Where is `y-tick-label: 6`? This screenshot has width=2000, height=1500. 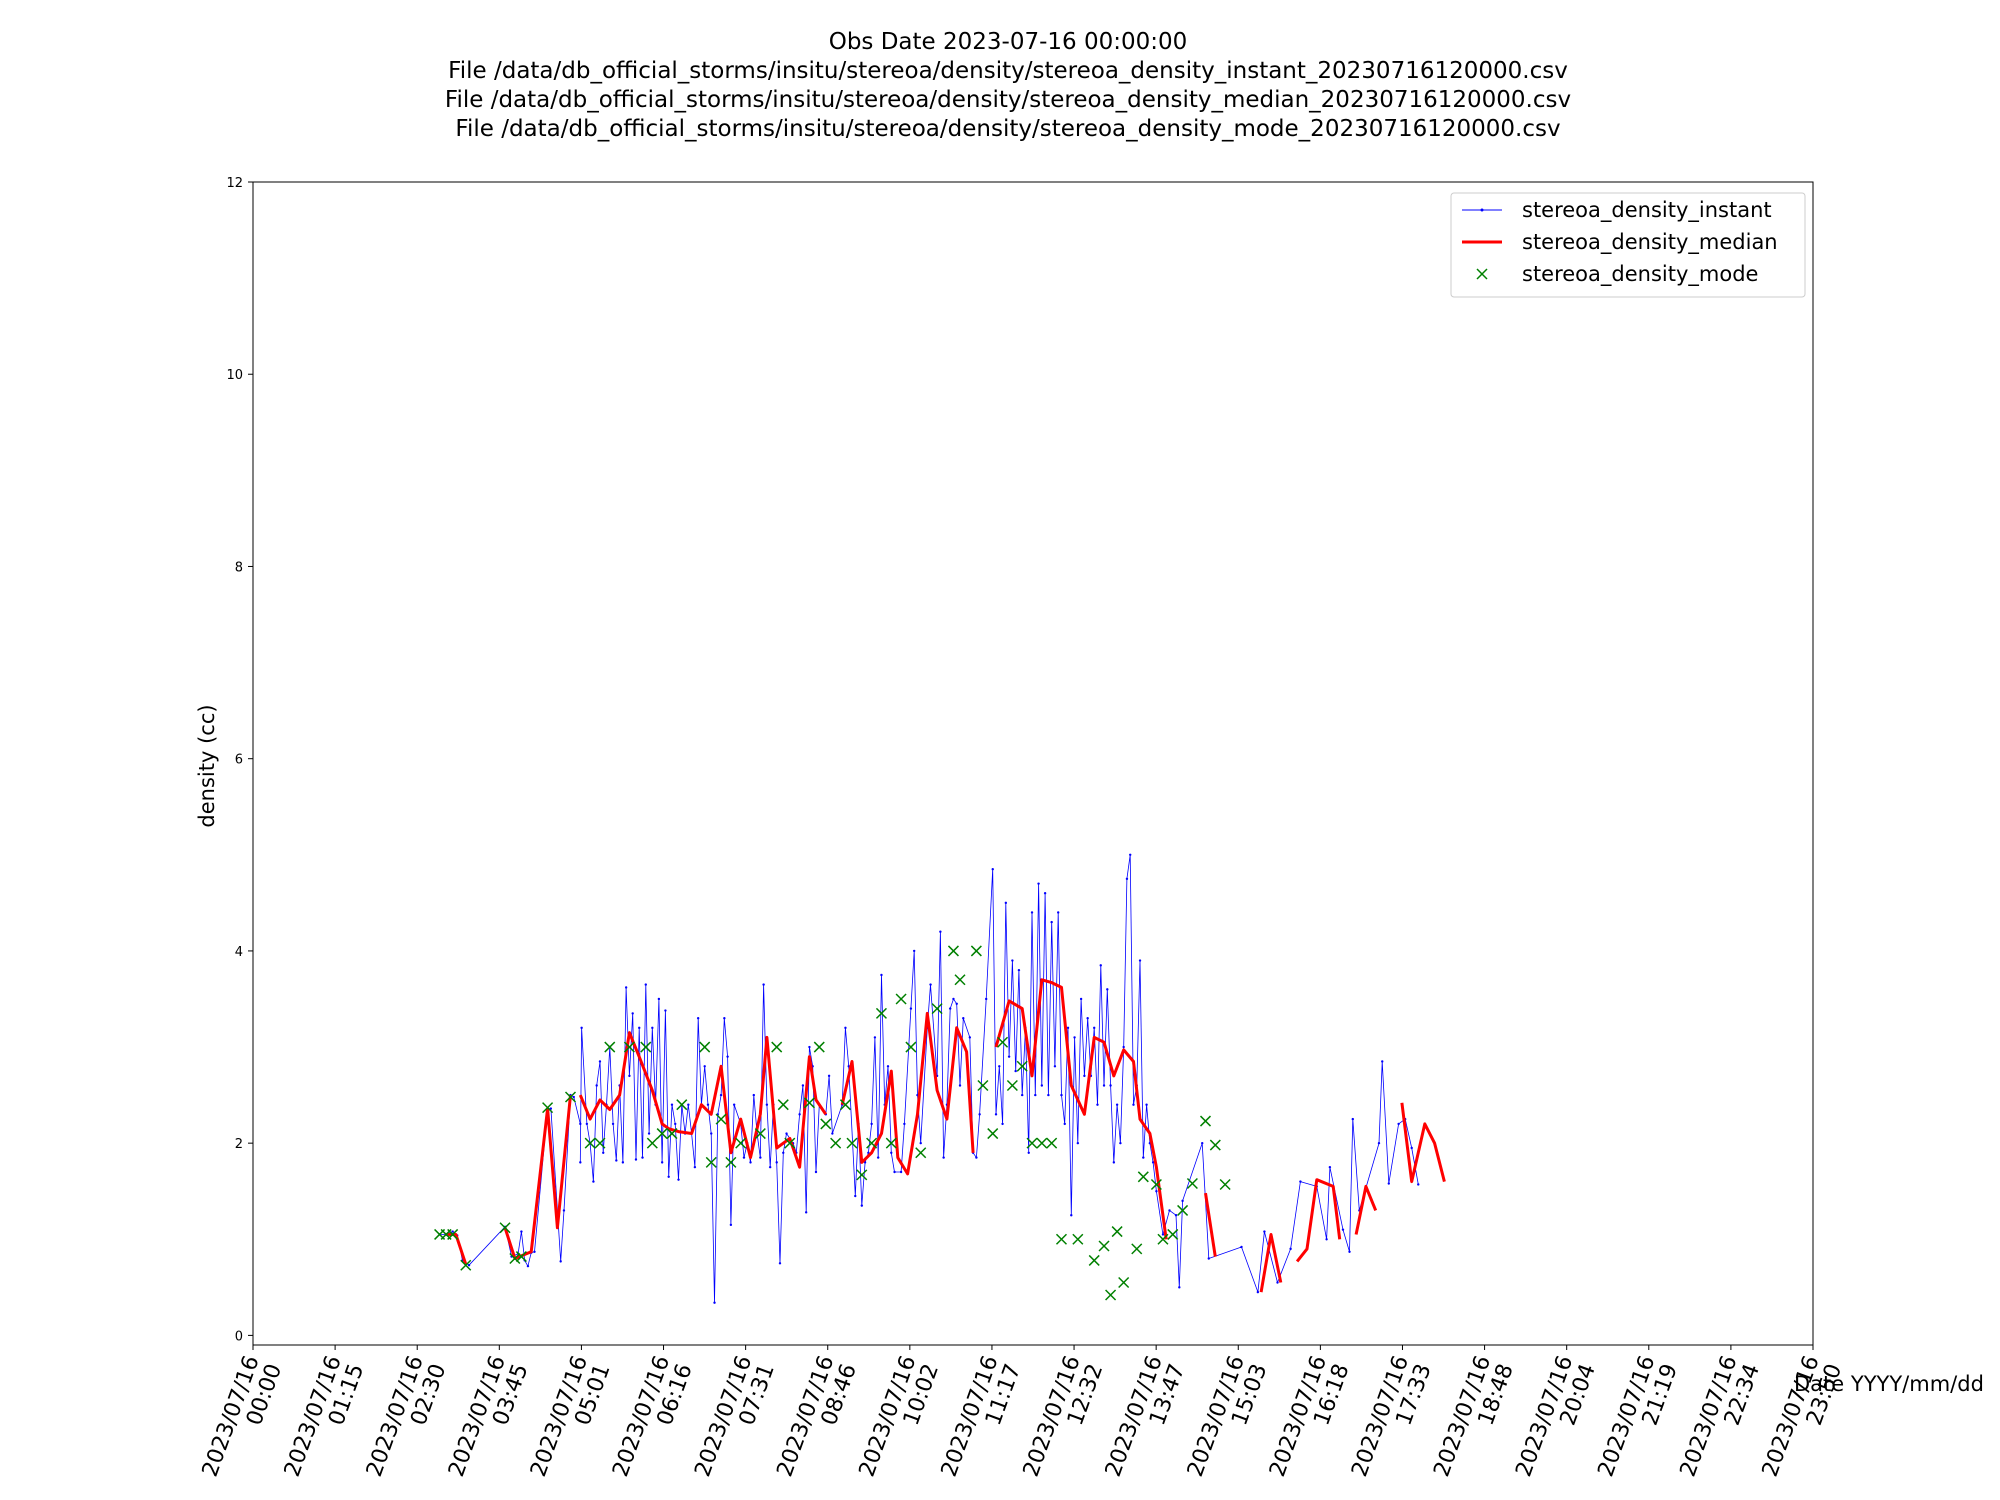
y-tick-label: 6 is located at coordinates (239, 760).